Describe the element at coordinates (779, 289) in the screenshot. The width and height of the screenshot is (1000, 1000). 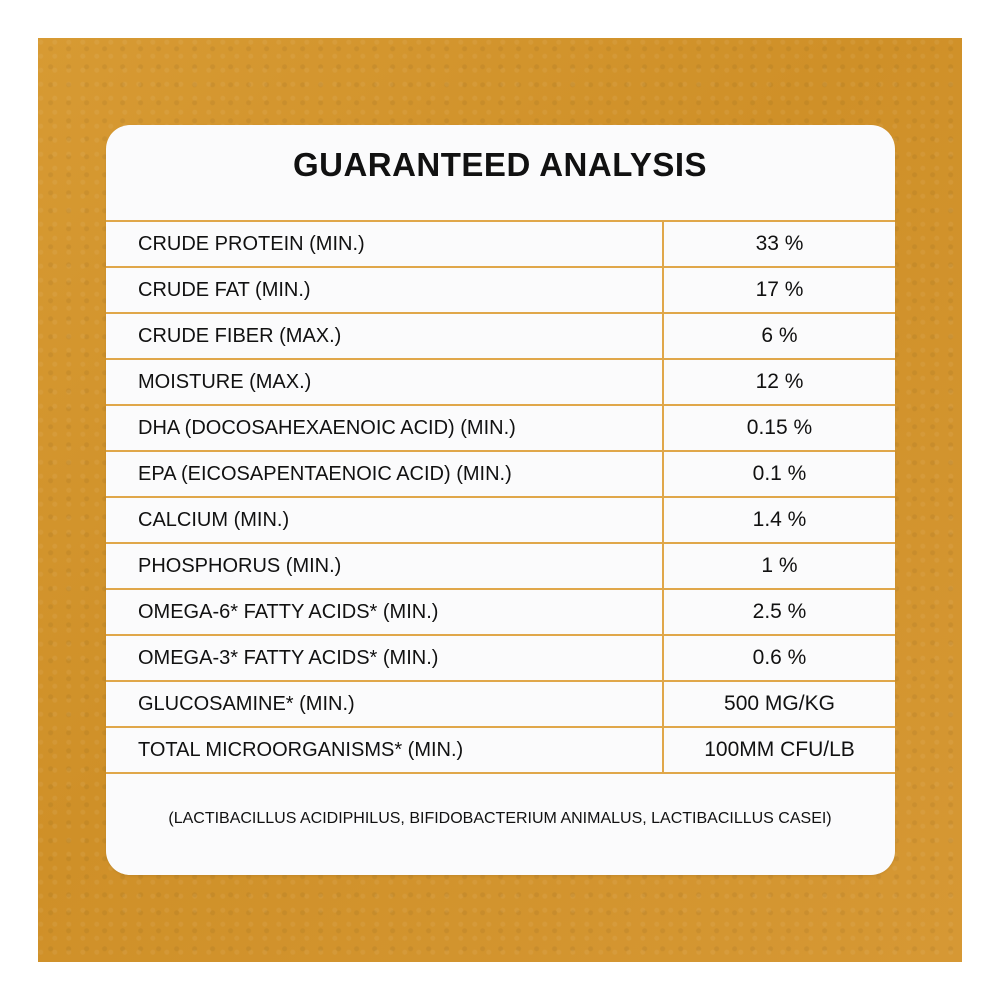
I see `nutrient-value: 17 %` at that location.